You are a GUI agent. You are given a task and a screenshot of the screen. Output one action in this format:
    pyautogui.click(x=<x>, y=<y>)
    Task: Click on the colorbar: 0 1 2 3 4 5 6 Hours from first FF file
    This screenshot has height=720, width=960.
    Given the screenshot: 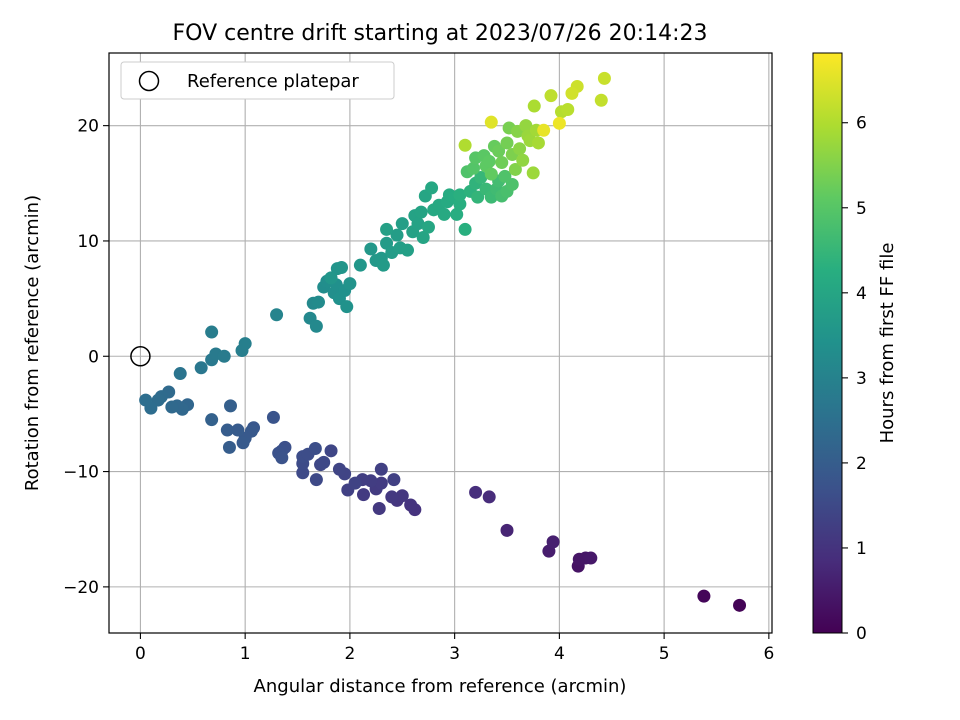 What is the action you would take?
    pyautogui.click(x=855, y=348)
    